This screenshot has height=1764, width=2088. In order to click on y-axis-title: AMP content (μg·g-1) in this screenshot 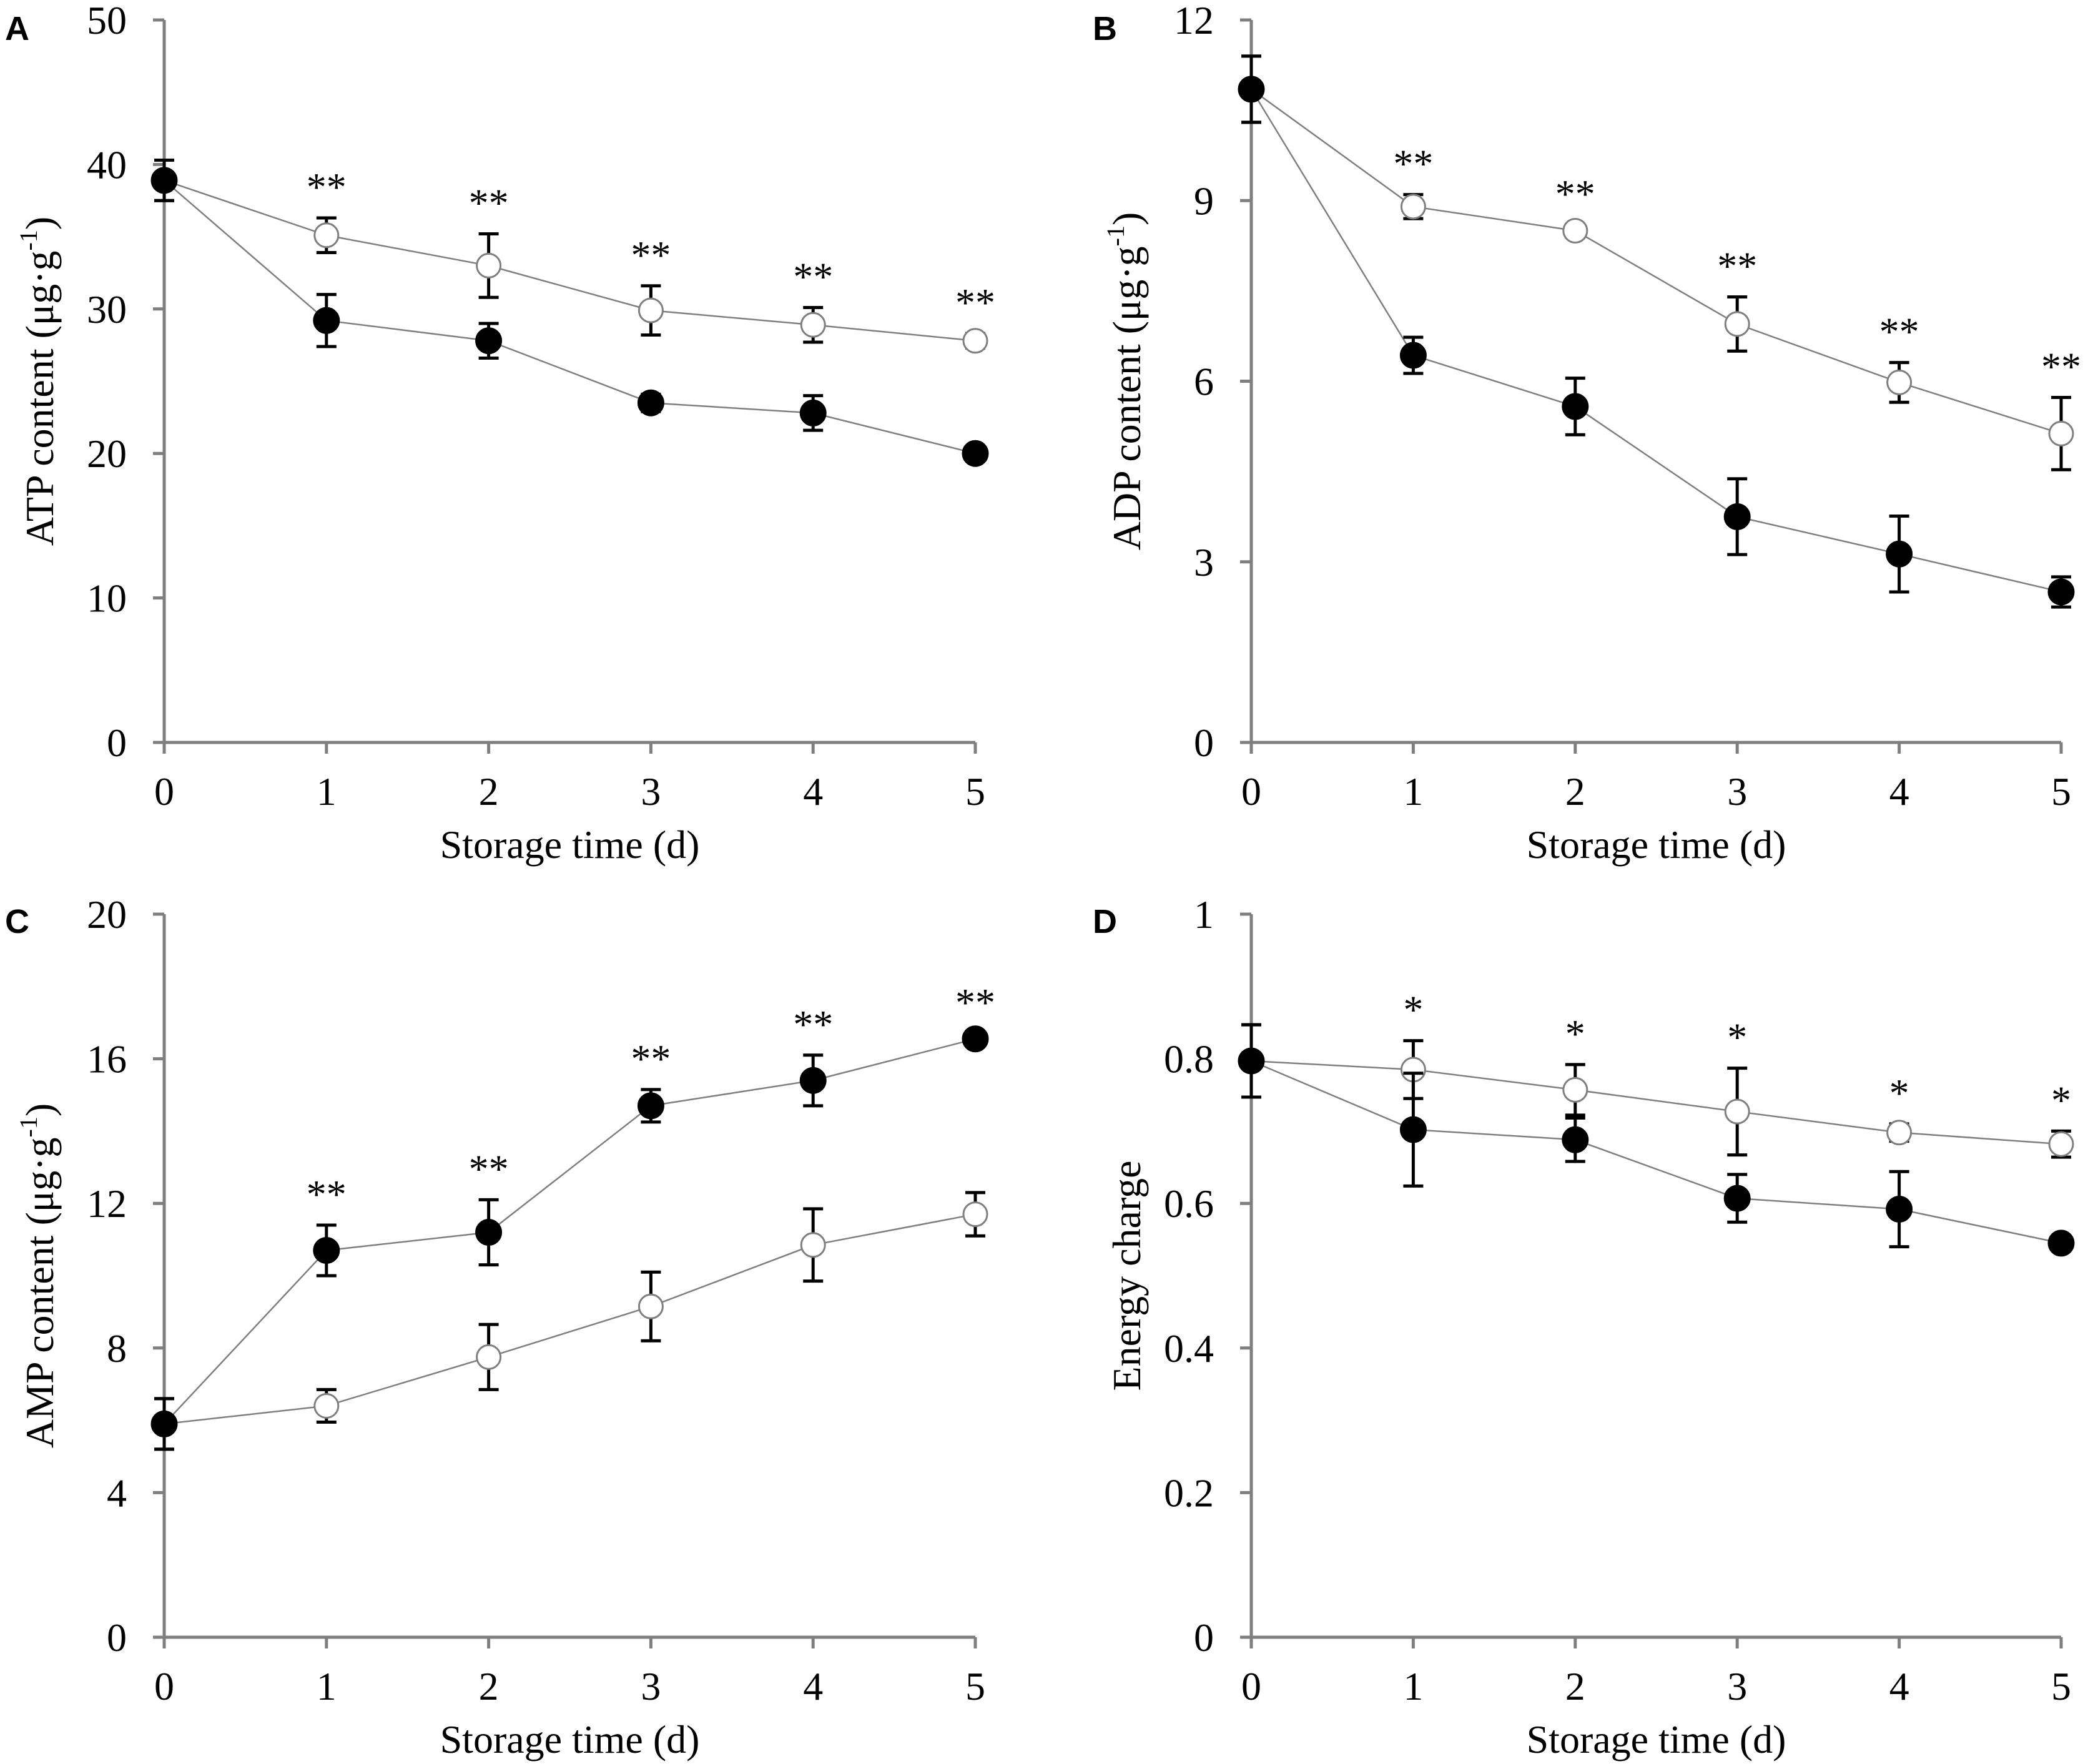, I will do `click(38, 1275)`.